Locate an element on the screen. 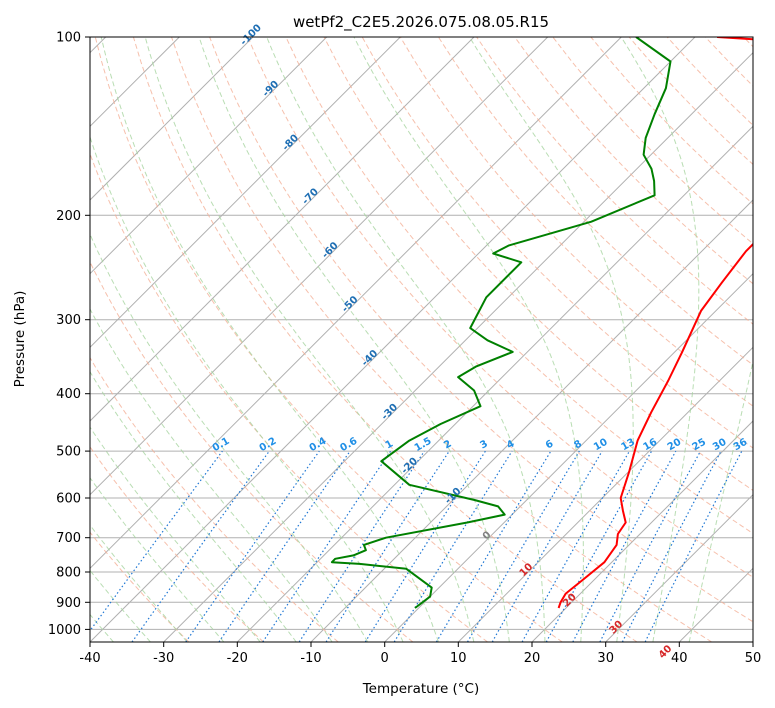  y-tick-label: 100 is located at coordinates (68, 38).